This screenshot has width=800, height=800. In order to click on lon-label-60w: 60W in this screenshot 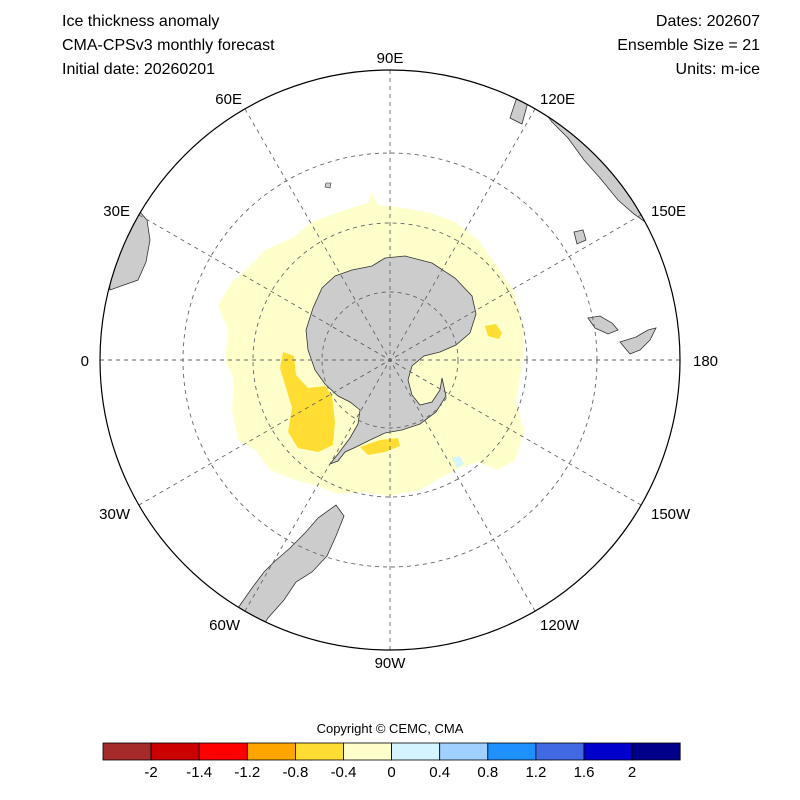, I will do `click(225, 625)`.